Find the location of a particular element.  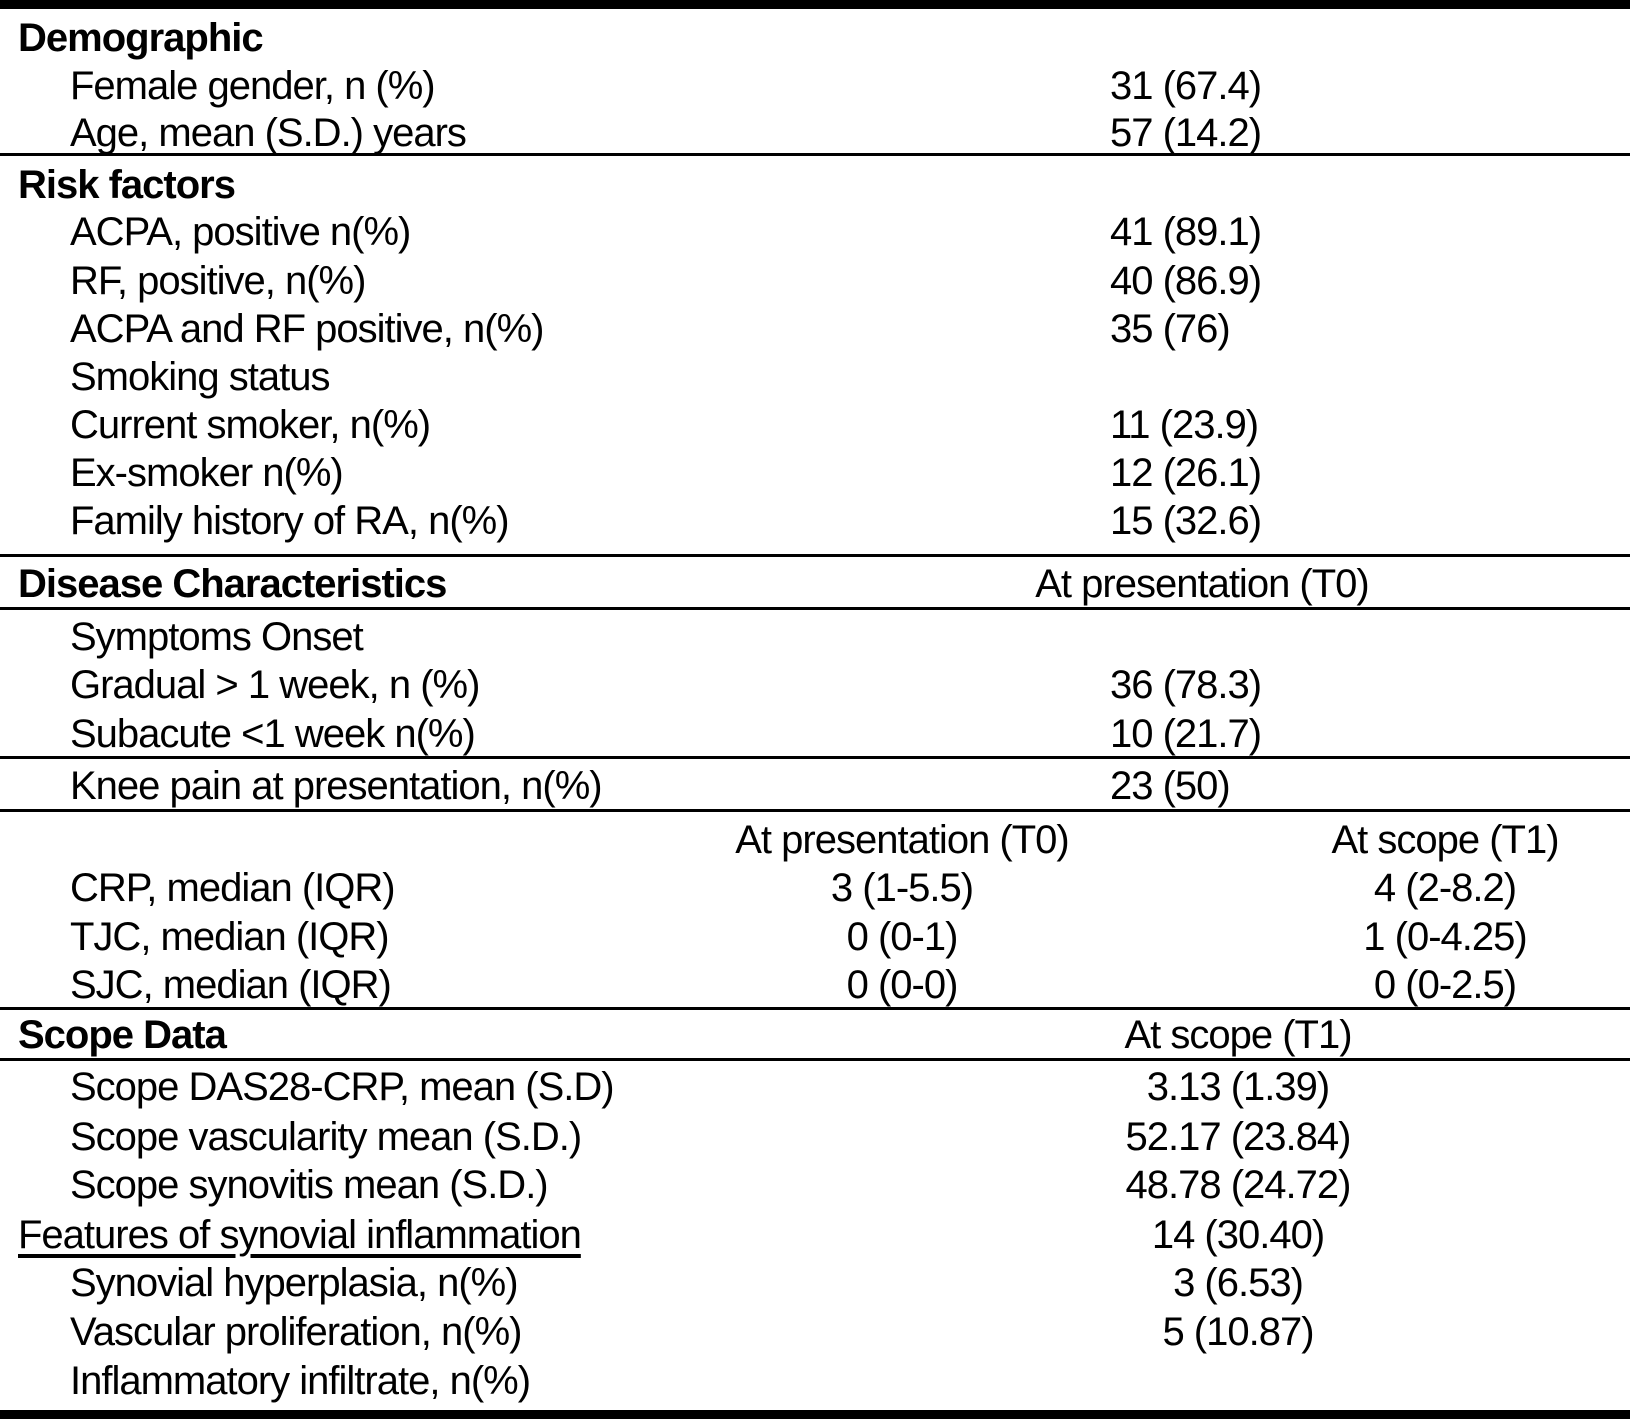

table-row: Subacute <1 week n(%) 10 (21.7) is located at coordinates (815, 734).